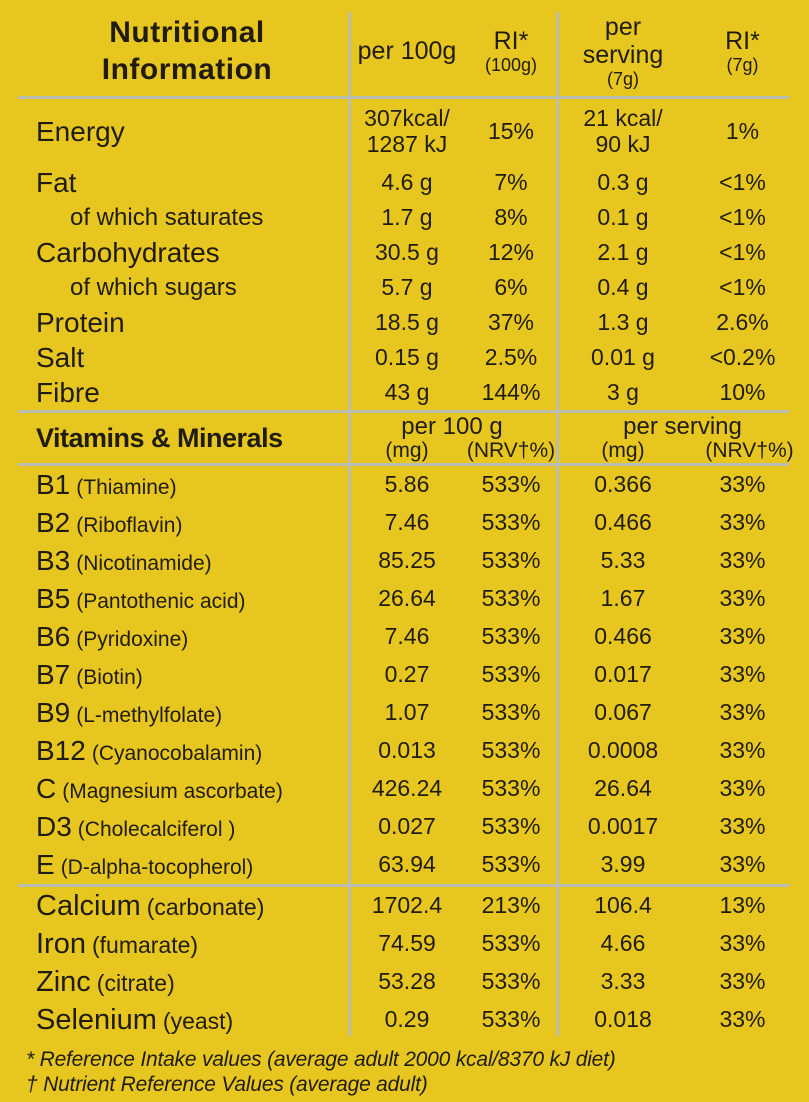  What do you see at coordinates (46, 788) in the screenshot?
I see `nutrient-code: C` at bounding box center [46, 788].